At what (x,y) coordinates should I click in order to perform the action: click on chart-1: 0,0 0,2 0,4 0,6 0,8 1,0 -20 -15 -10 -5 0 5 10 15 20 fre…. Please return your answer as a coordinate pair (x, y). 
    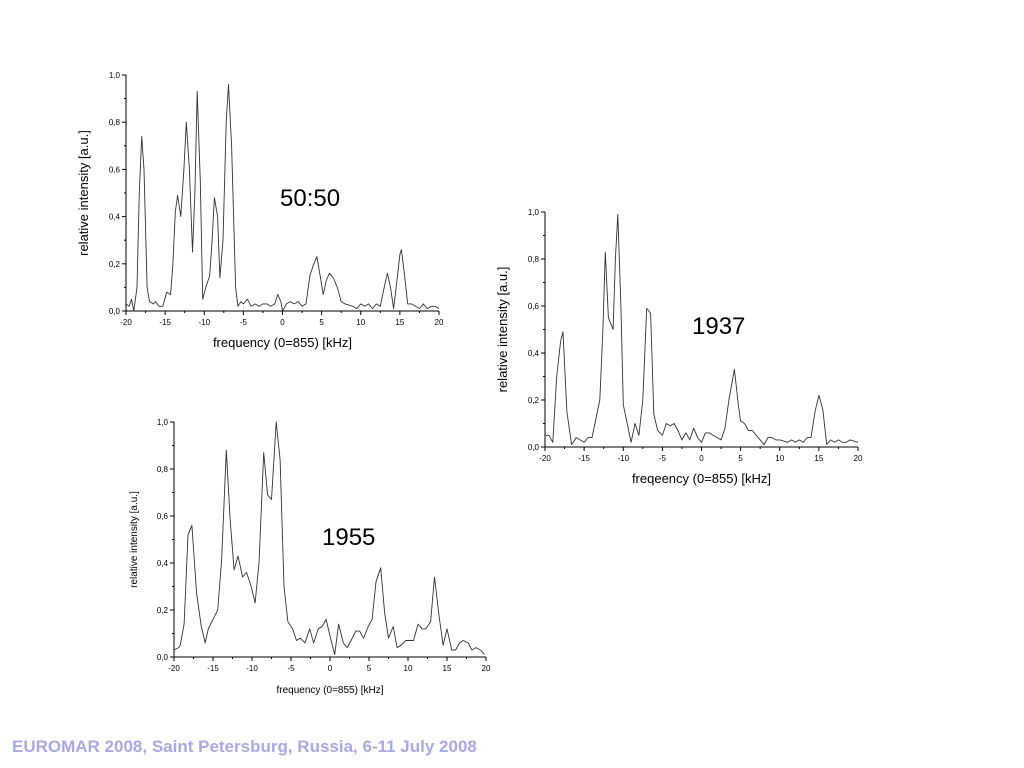
    Looking at the image, I should click on (260, 210).